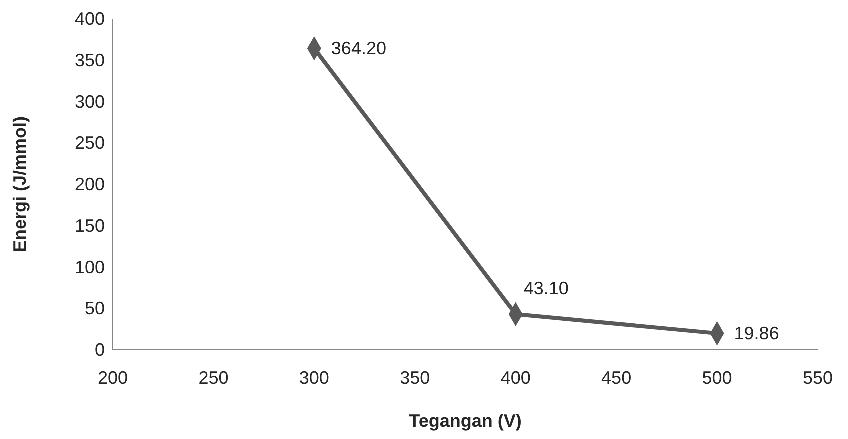  I want to click on y-tick-label: 300, so click(89, 102).